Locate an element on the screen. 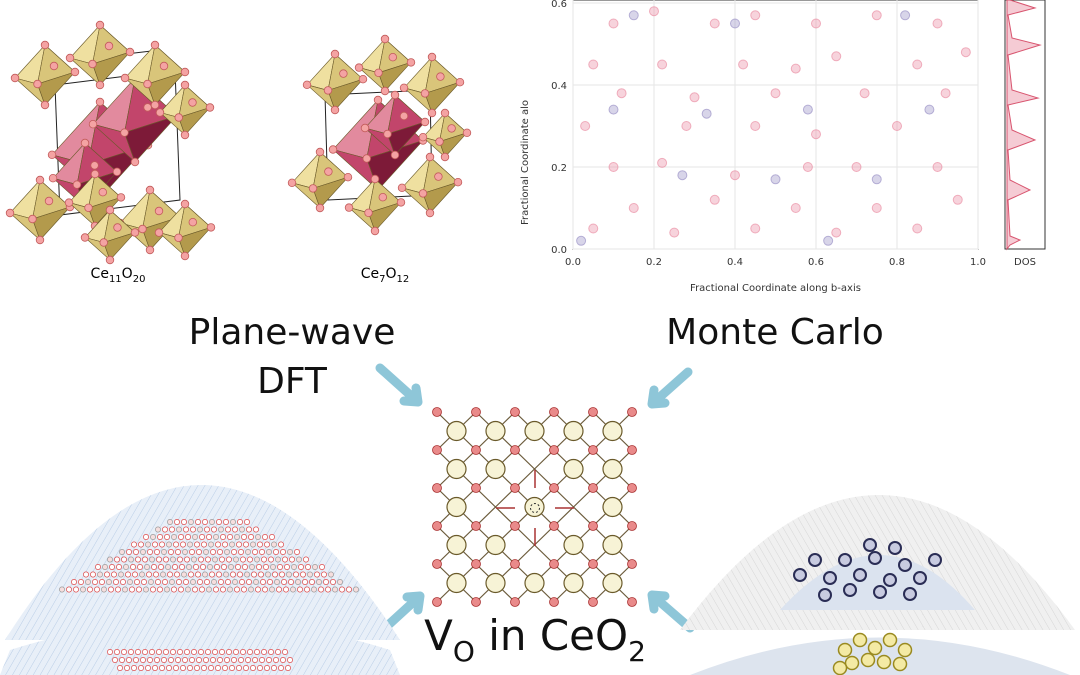 Image resolution: width=1080 pixels, height=675 pixels. formula-part: 12 is located at coordinates (403, 279).